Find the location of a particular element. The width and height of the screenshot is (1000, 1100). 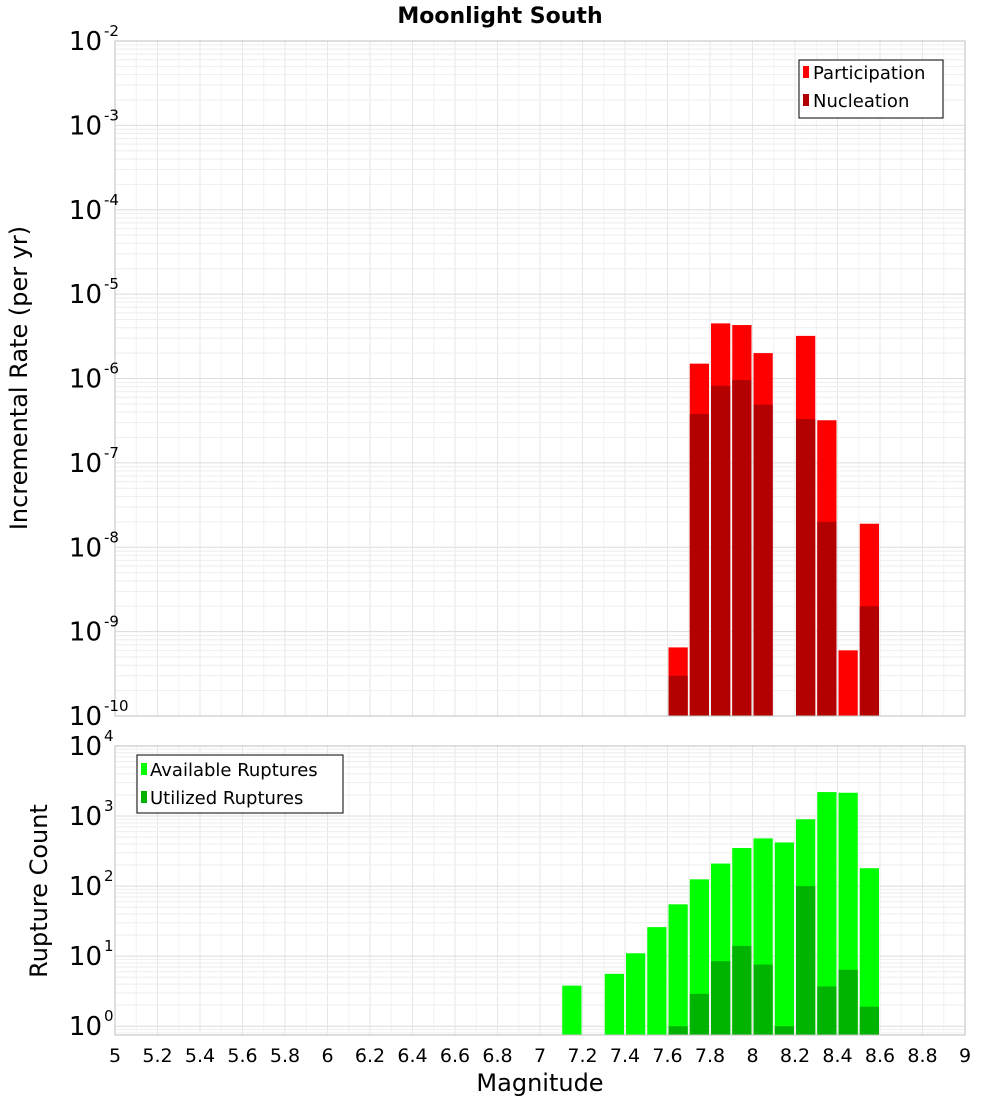

top-y-axis-label: Incremental Rate (per yr) is located at coordinates (19, 378).